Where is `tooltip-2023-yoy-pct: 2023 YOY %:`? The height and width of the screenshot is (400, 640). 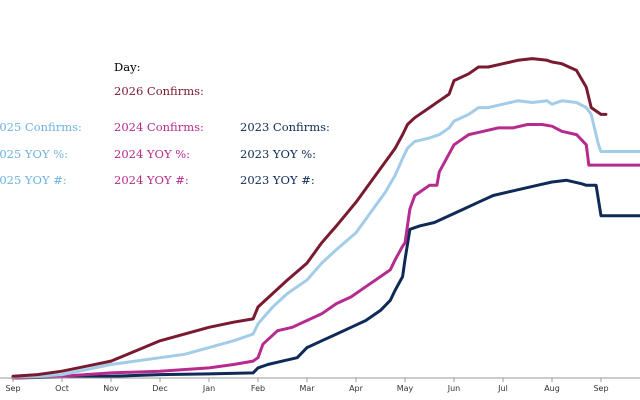
tooltip-2023-yoy-pct: 2023 YOY %: is located at coordinates (278, 154).